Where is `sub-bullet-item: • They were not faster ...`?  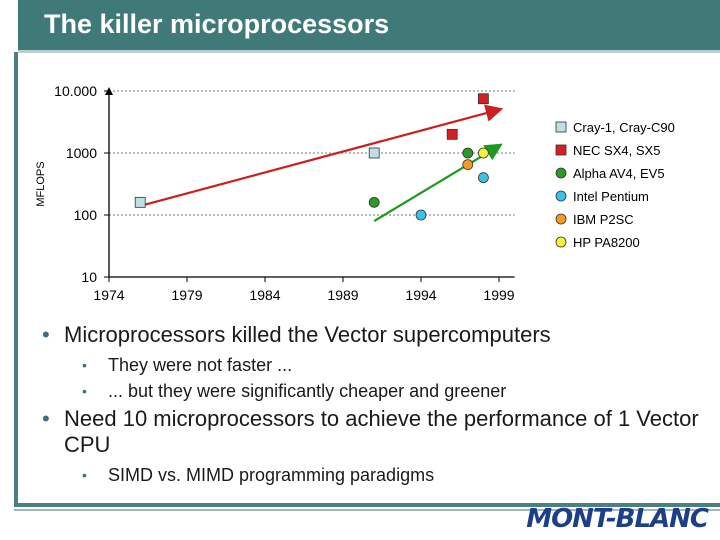 sub-bullet-item: • They were not faster ... is located at coordinates (372, 365).